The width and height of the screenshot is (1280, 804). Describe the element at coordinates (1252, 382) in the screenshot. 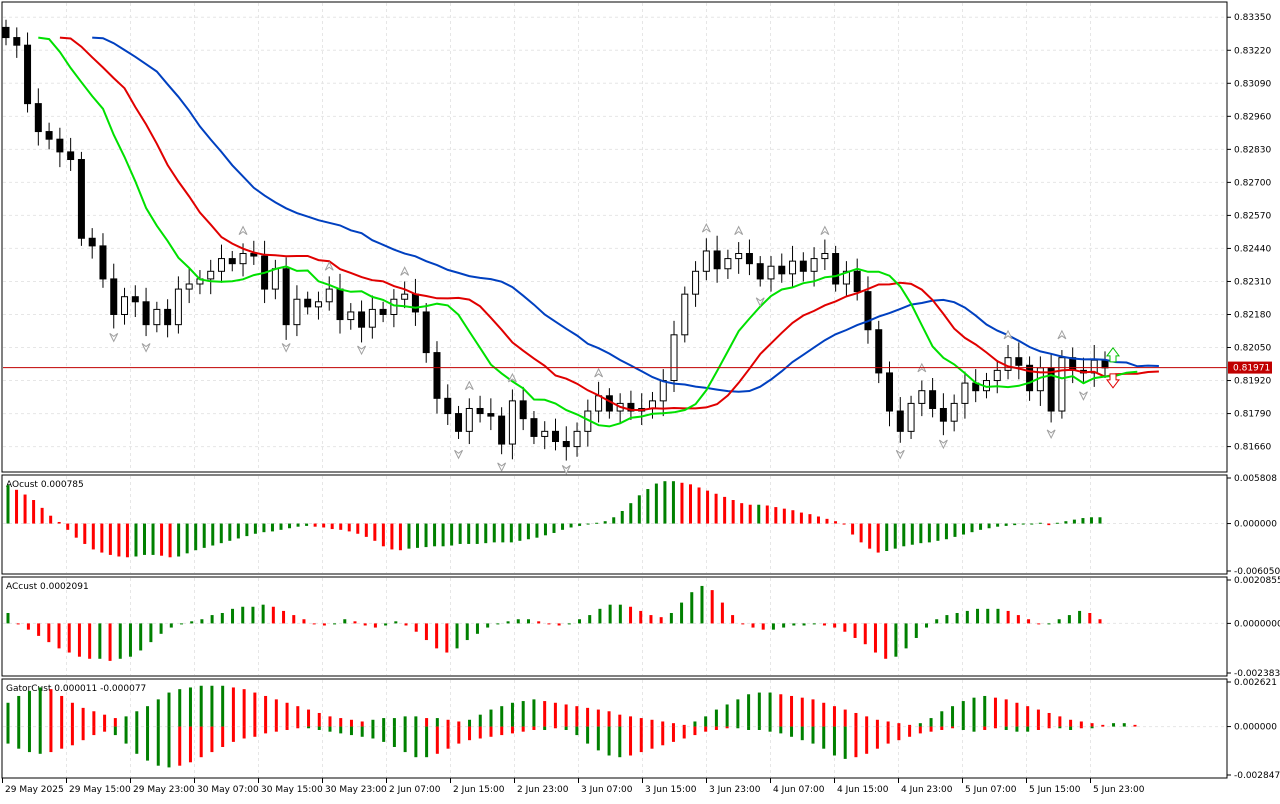

I see `y-tick-label: 0.81920` at that location.